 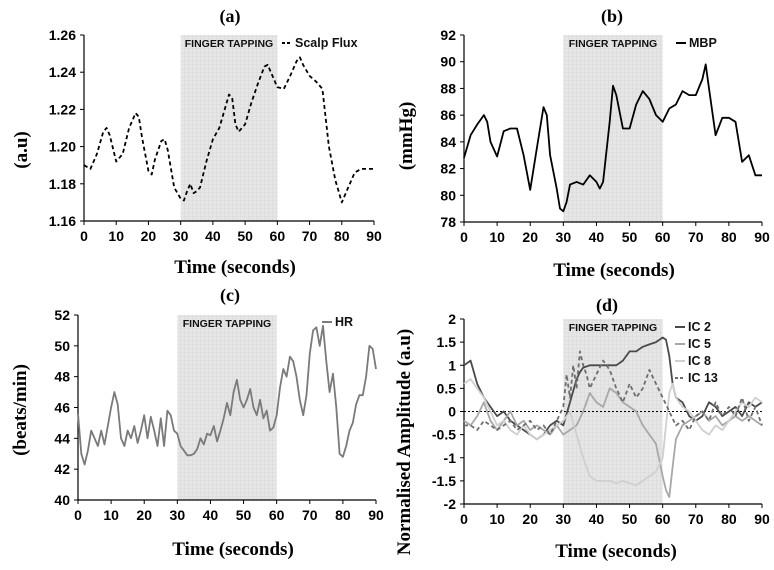 I want to click on y-tick-label: 78, so click(x=448, y=222).